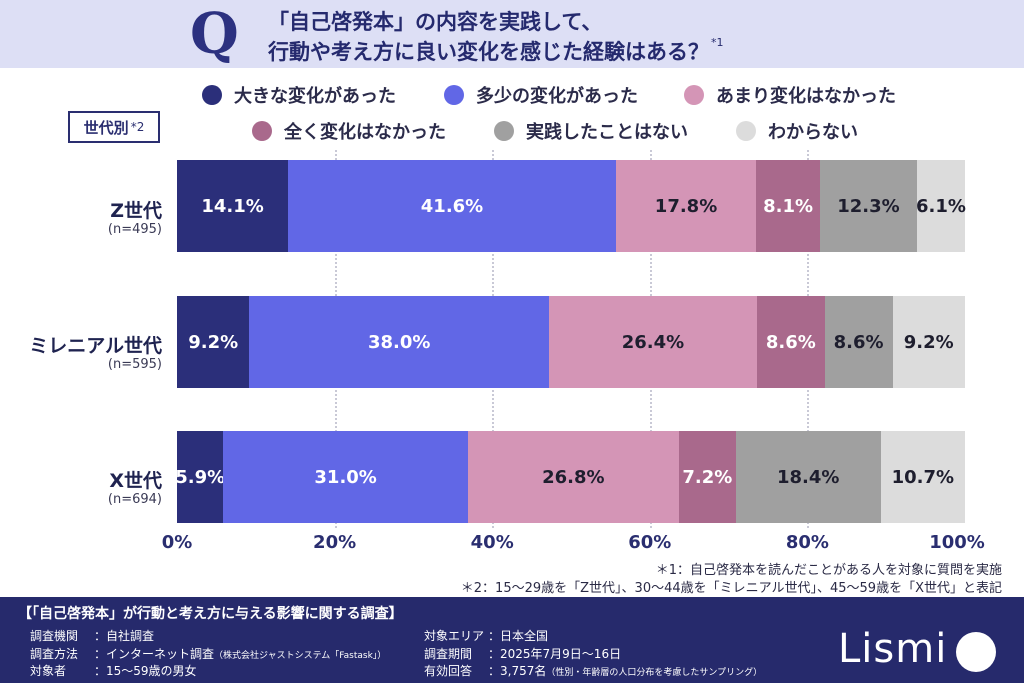 The width and height of the screenshot is (1024, 683). I want to click on footer-key: 有効回答, so click(448, 671).